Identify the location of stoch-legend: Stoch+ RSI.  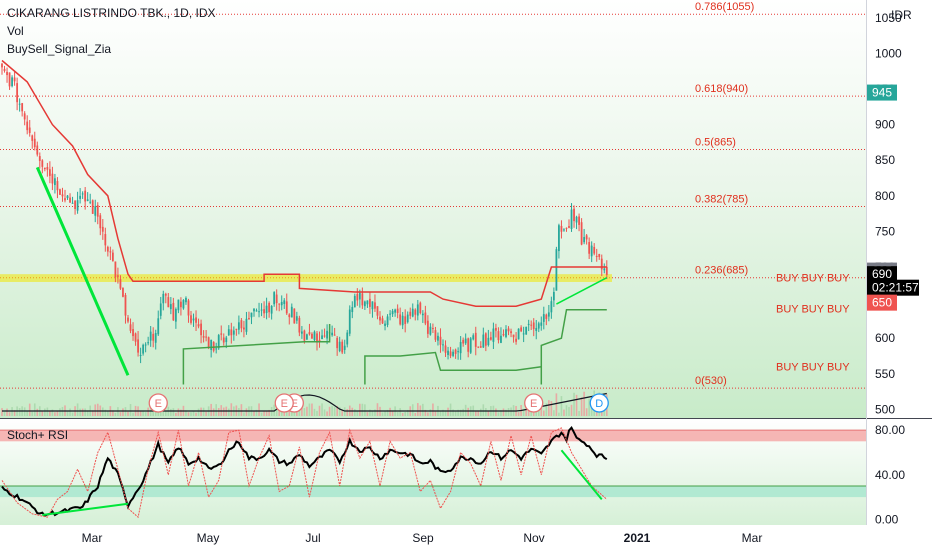
(38, 435).